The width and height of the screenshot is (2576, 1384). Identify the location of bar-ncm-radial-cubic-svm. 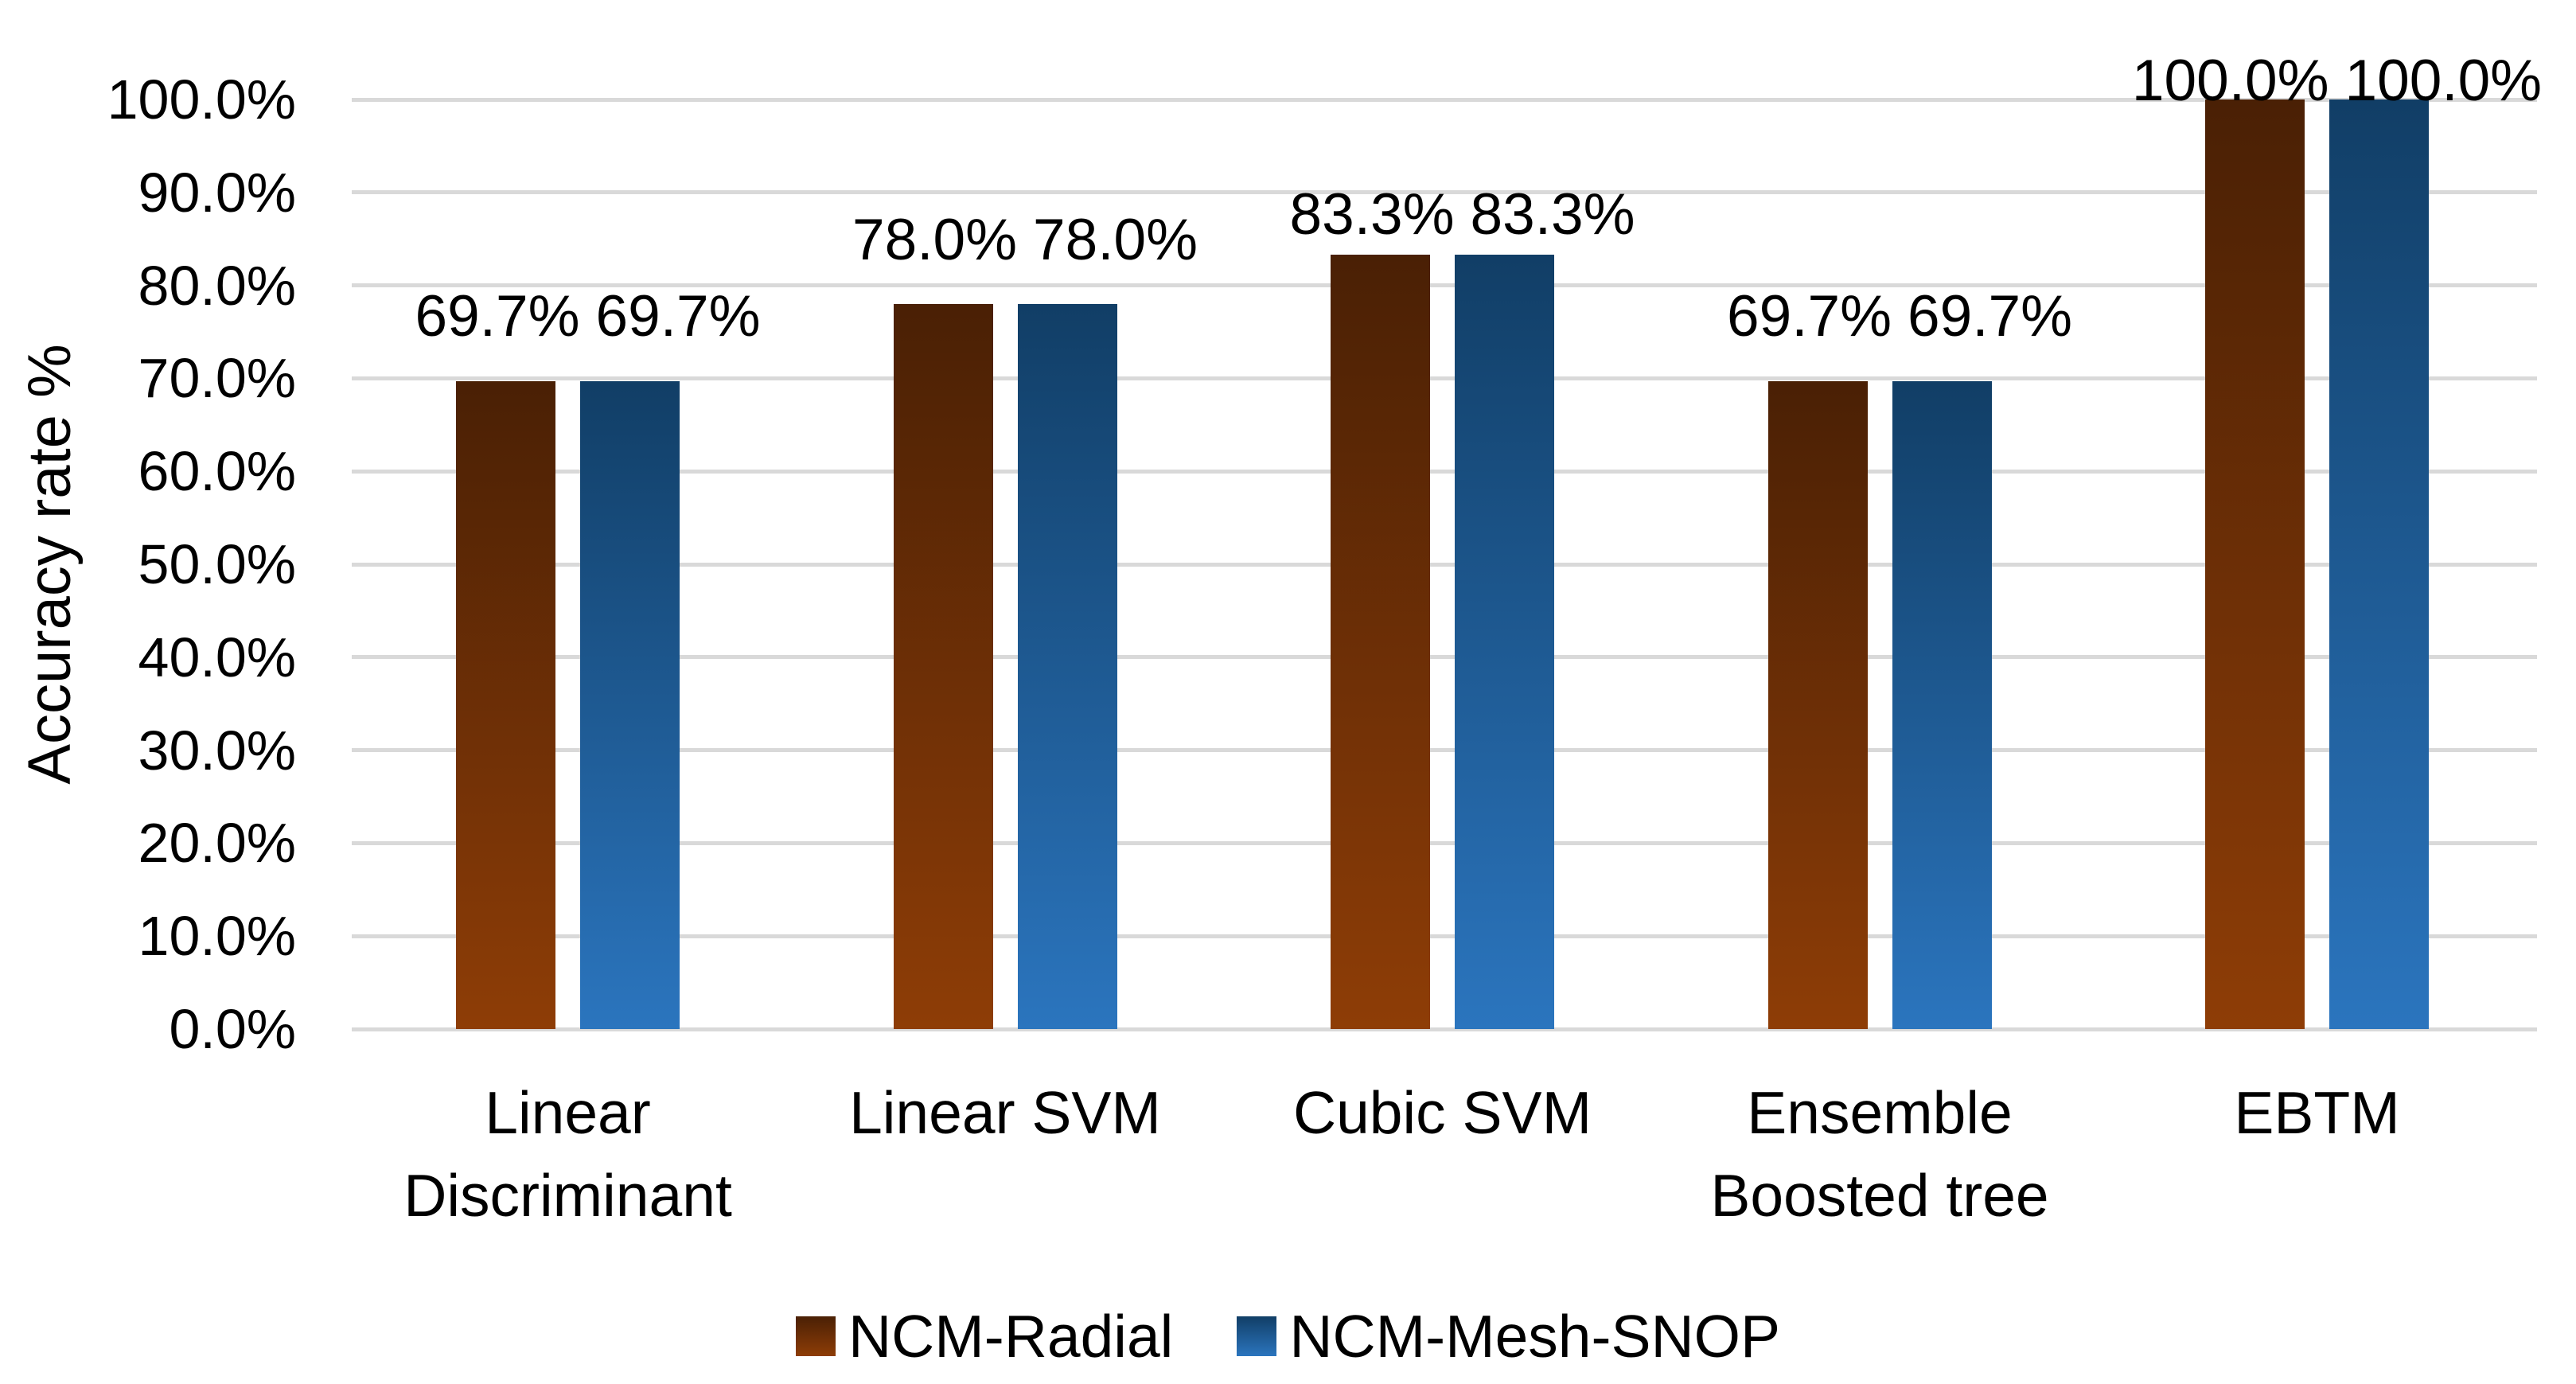
(1380, 642).